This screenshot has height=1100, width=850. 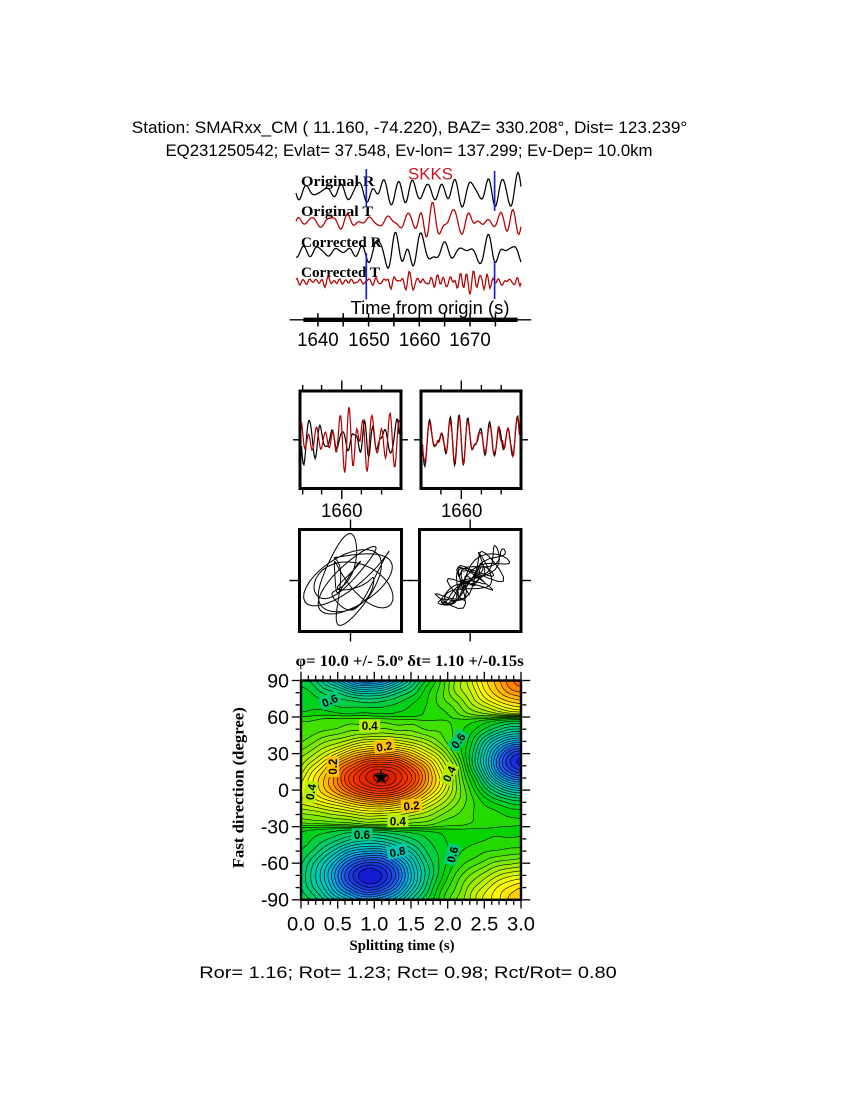 What do you see at coordinates (238, 787) in the screenshot?
I see `svg-text: Fast direction (degree)` at bounding box center [238, 787].